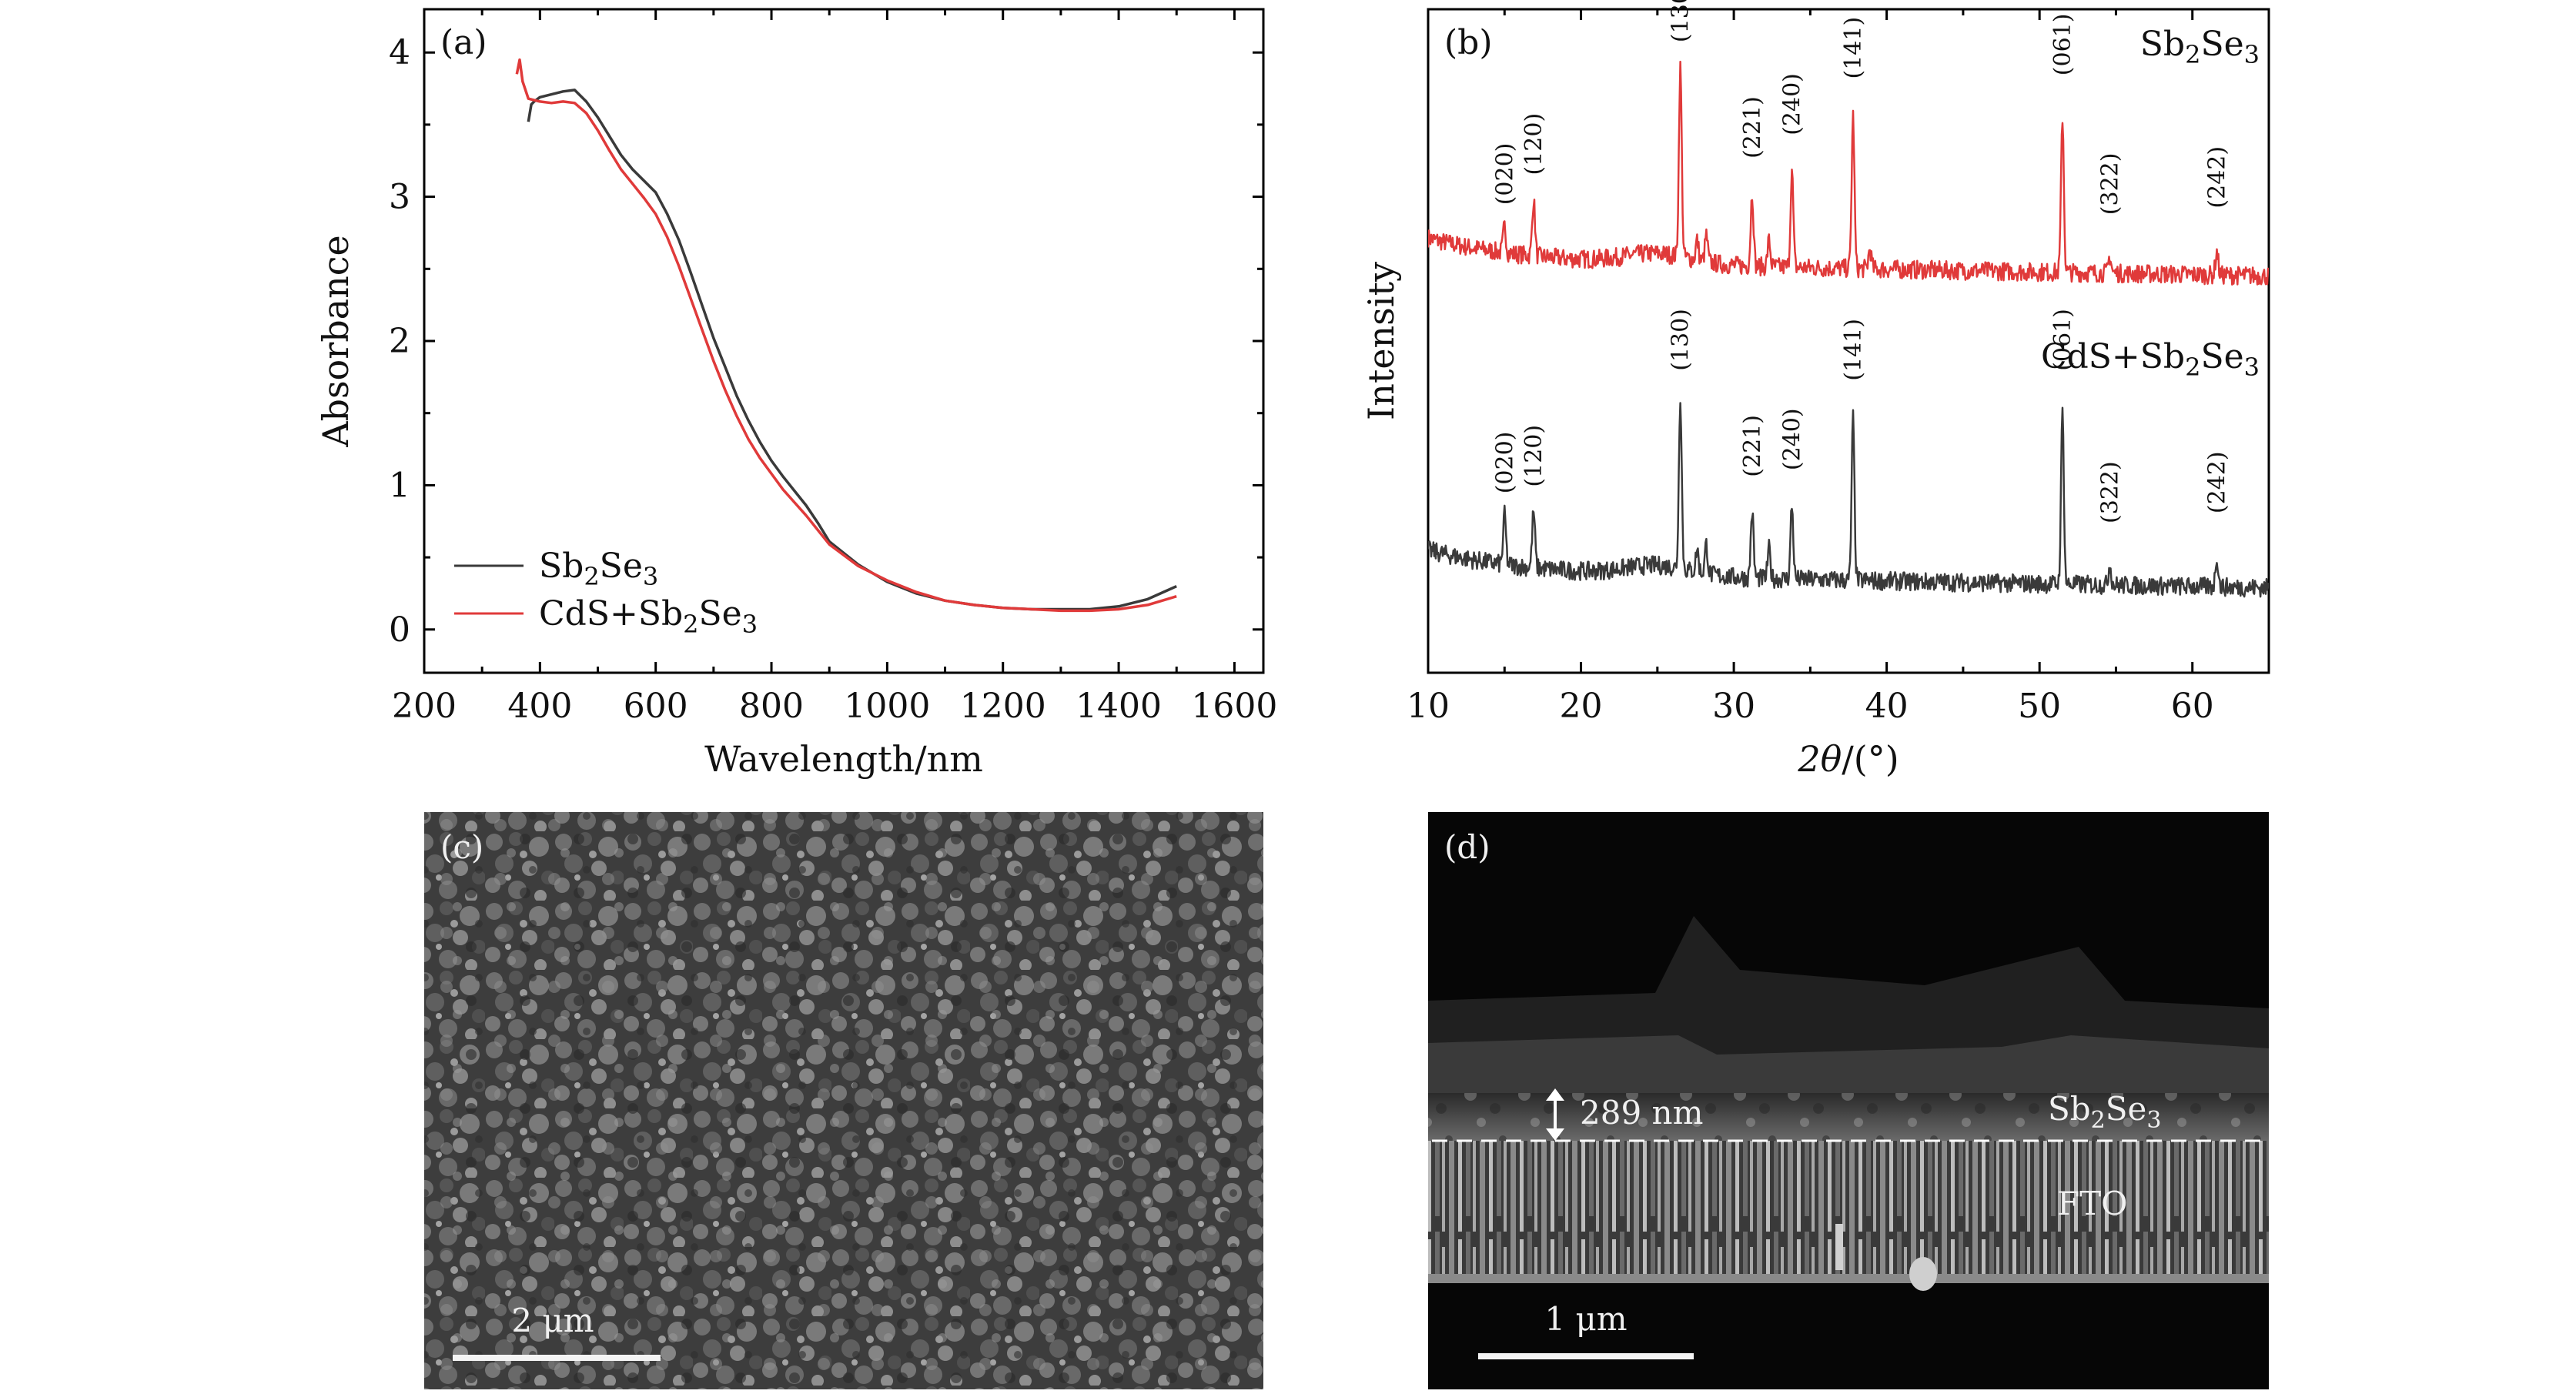 The width and height of the screenshot is (2576, 1394). I want to click on xrd-line-sb2se3, so click(1849, 173).